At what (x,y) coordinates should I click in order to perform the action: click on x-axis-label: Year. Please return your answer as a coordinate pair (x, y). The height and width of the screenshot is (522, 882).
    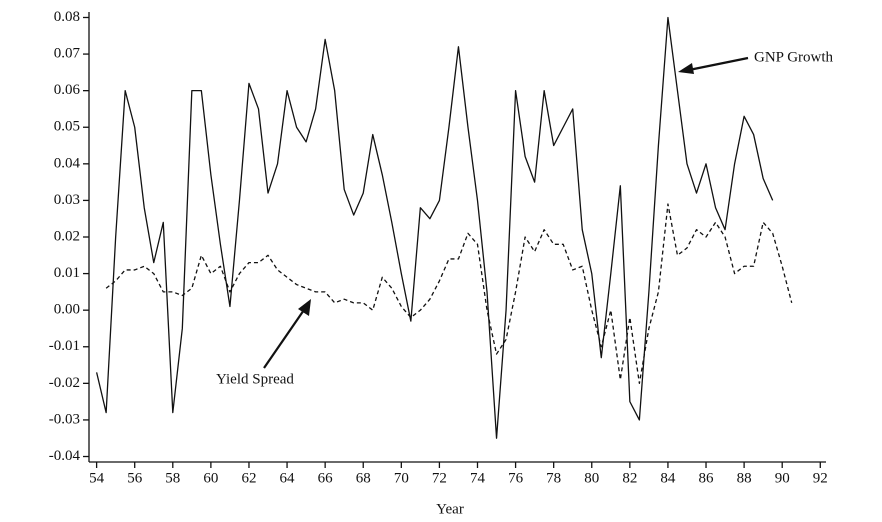
    Looking at the image, I should click on (450, 509).